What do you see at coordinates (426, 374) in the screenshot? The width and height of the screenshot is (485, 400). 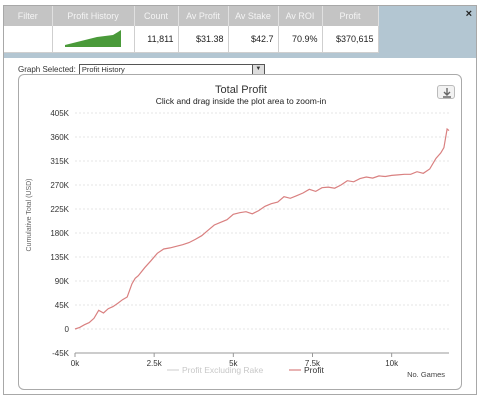 I see `x-axis-label: No. Games` at bounding box center [426, 374].